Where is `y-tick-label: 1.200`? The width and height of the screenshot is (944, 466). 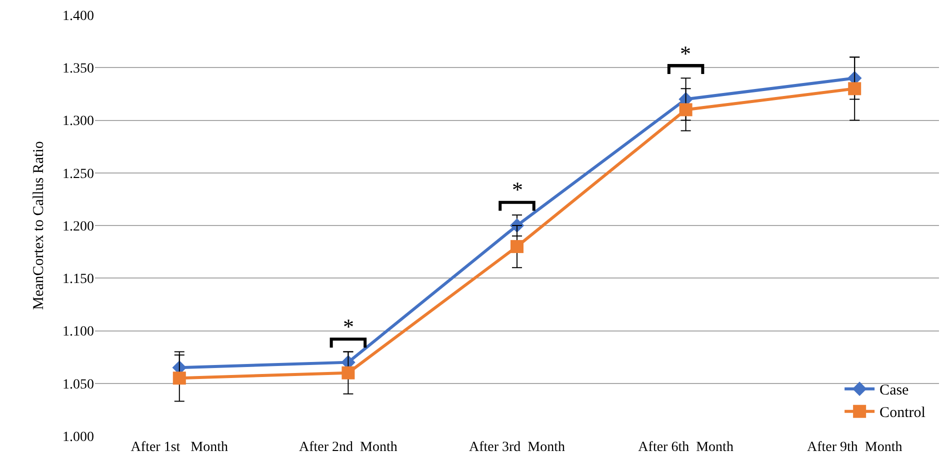 y-tick-label: 1.200 is located at coordinates (78, 226).